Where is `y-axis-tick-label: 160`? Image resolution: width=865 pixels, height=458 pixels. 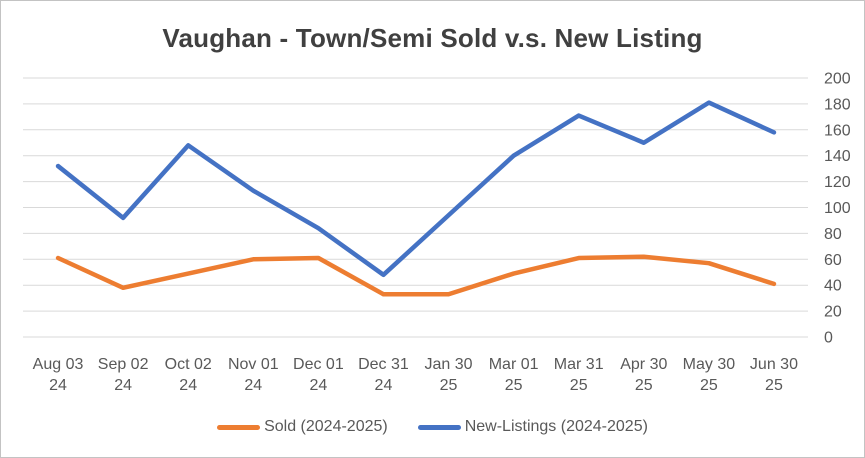 y-axis-tick-label: 160 is located at coordinates (837, 130).